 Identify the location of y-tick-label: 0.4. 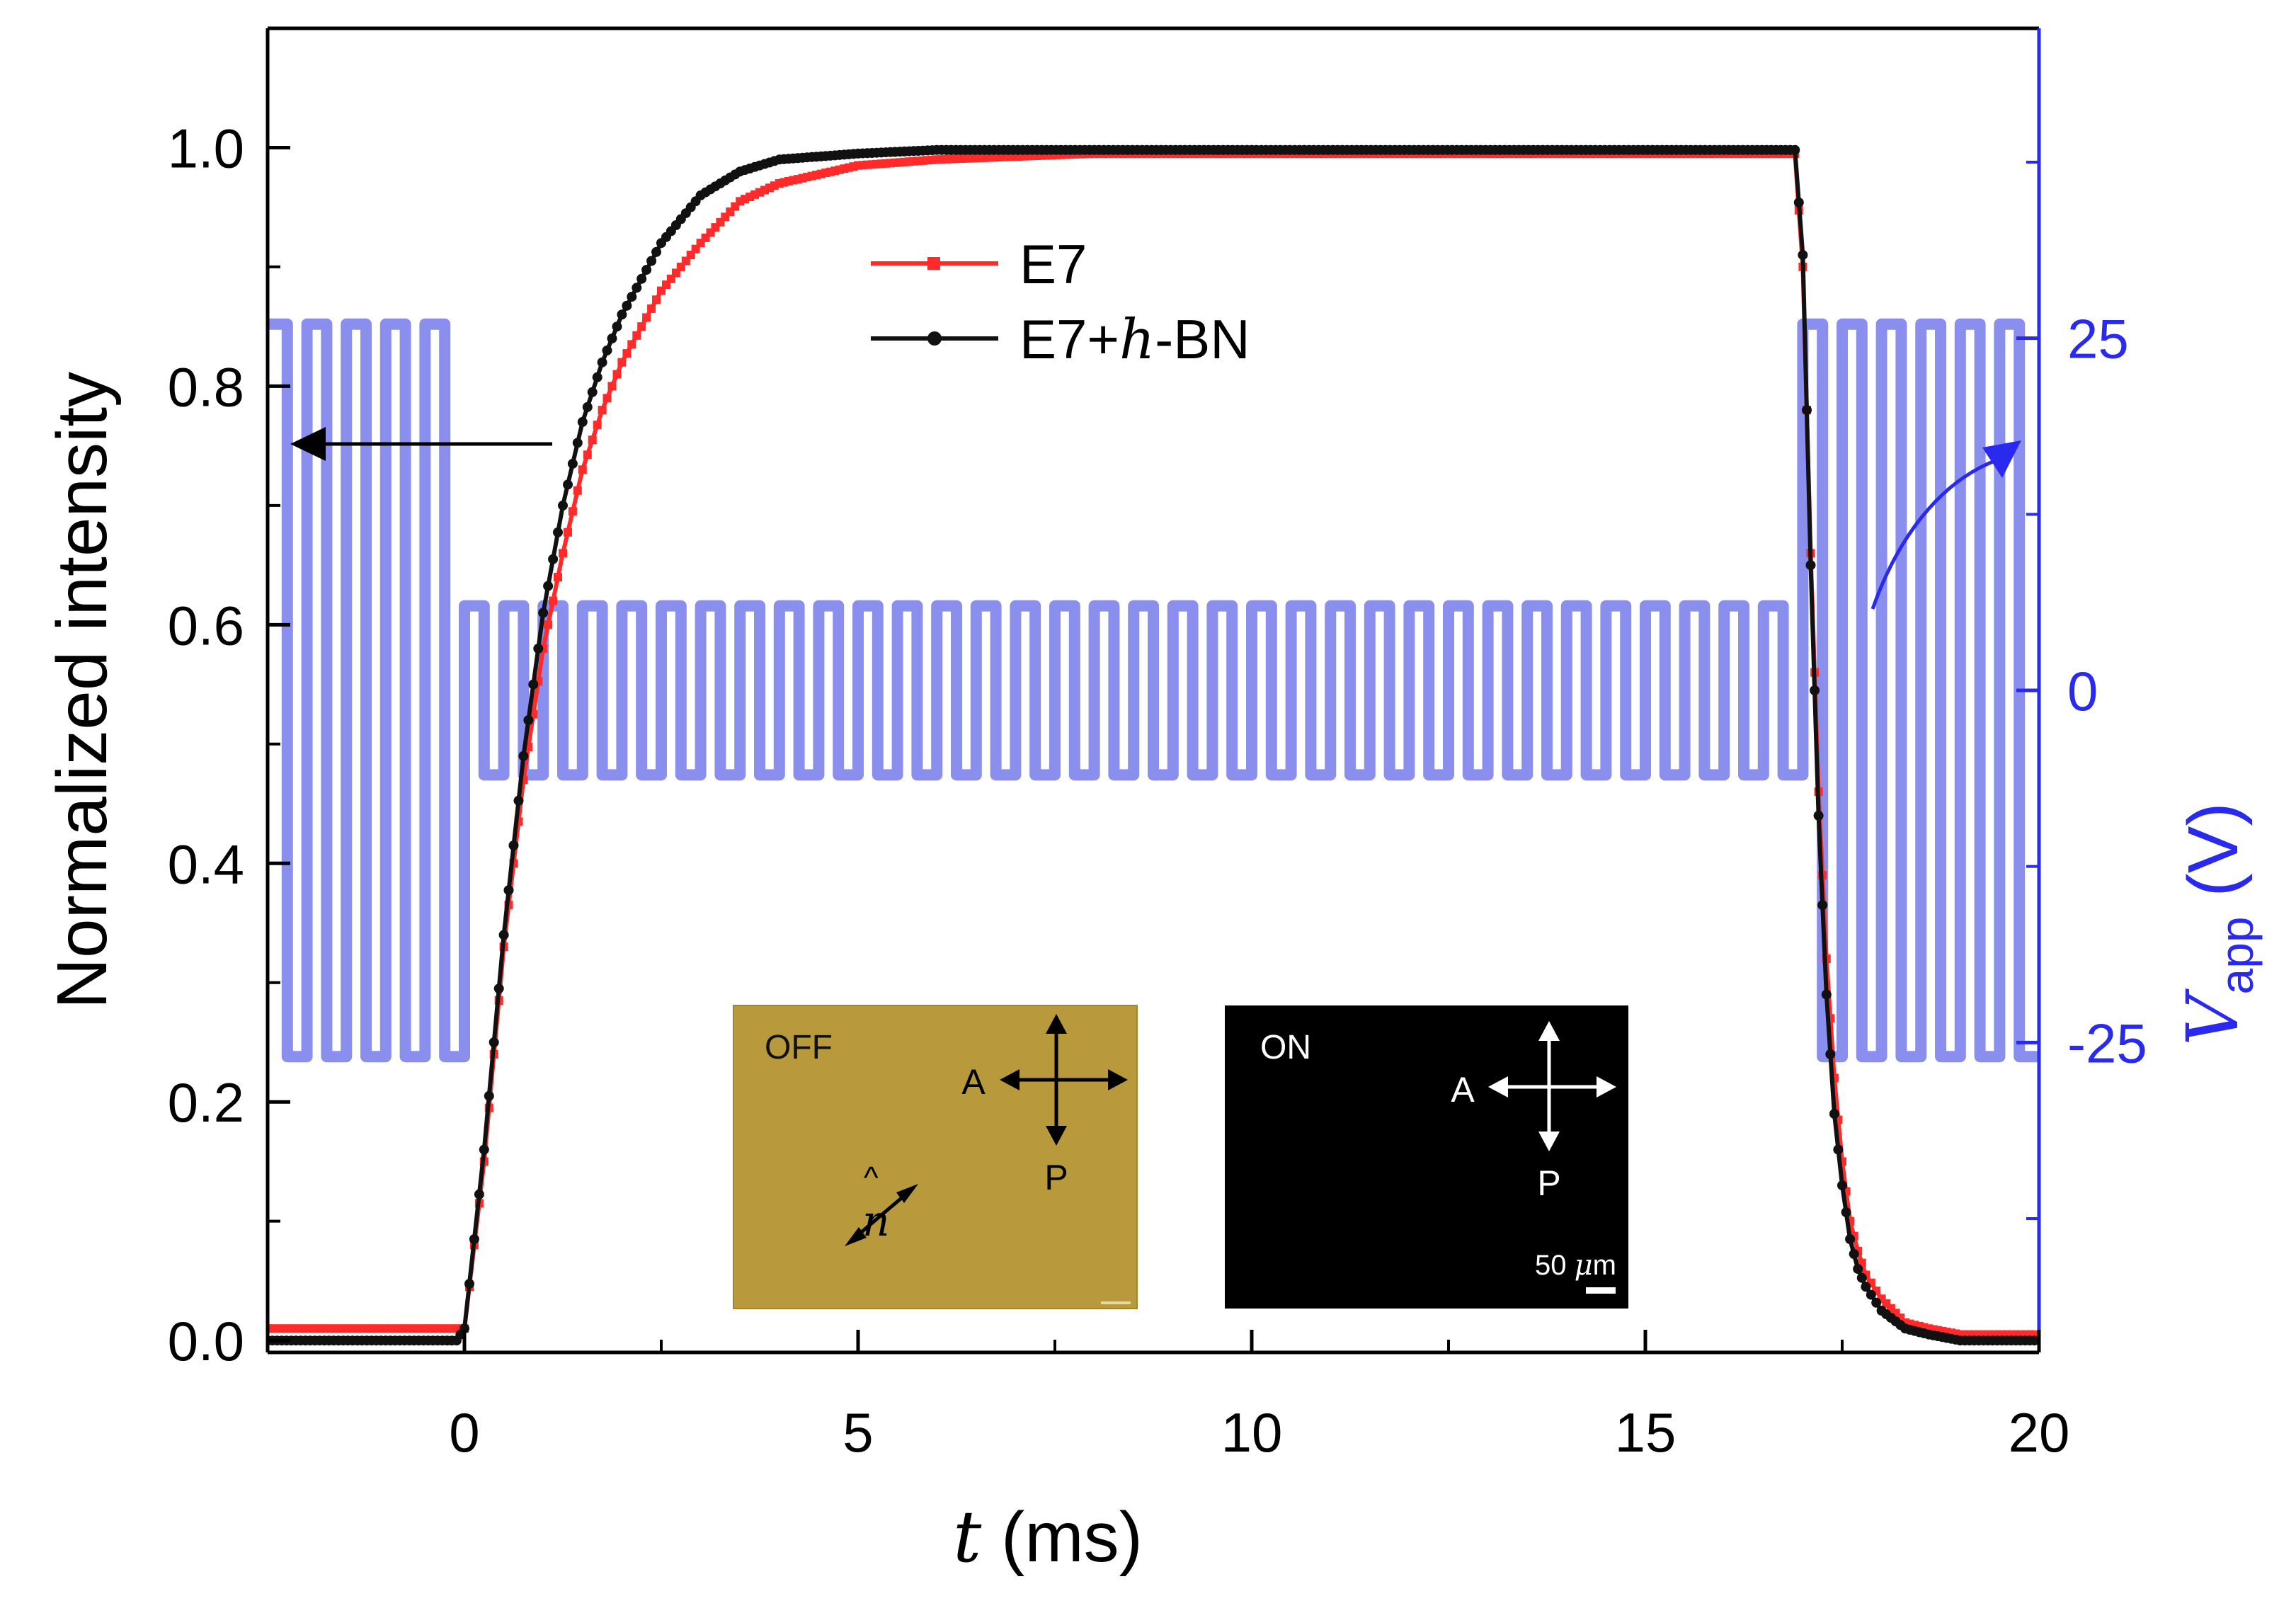
(206, 864).